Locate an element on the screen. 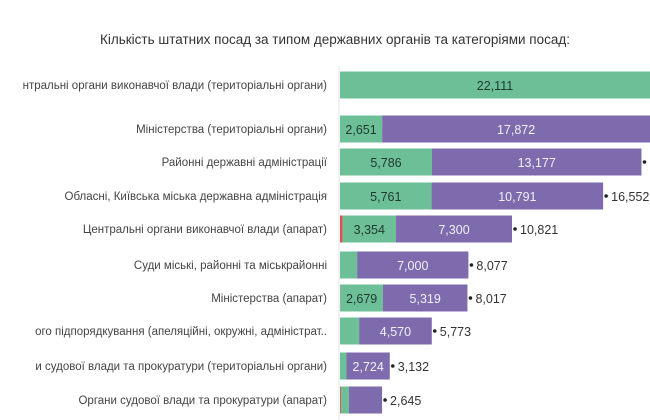 This screenshot has height=420, width=650. segment-value-label: 5,786 is located at coordinates (385, 163).